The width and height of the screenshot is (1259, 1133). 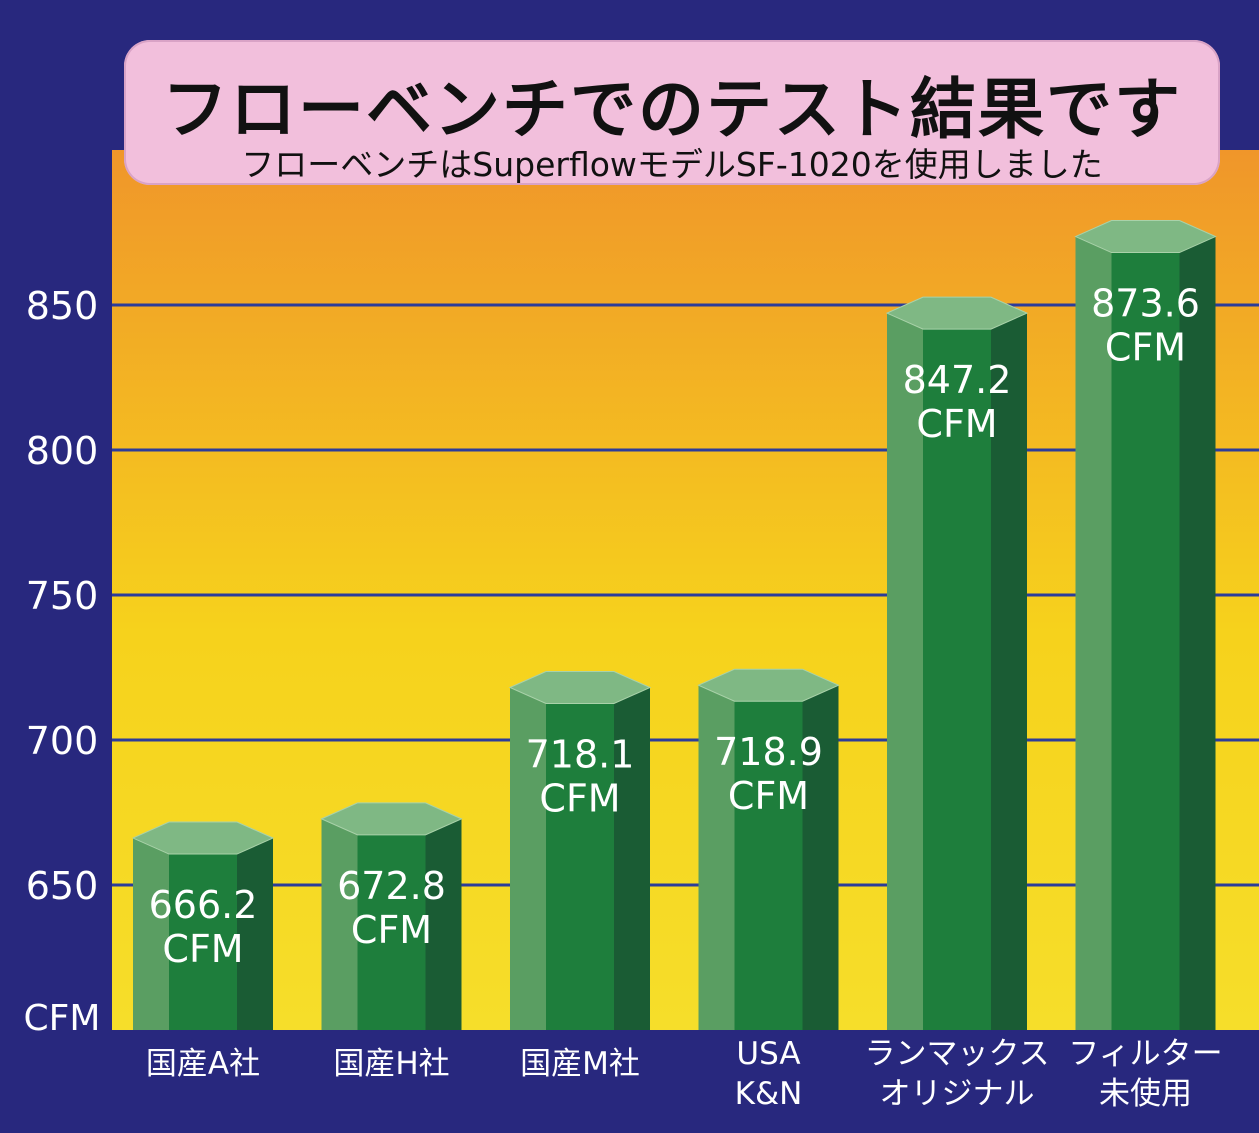 I want to click on y-tick-label: 700, so click(x=62, y=741).